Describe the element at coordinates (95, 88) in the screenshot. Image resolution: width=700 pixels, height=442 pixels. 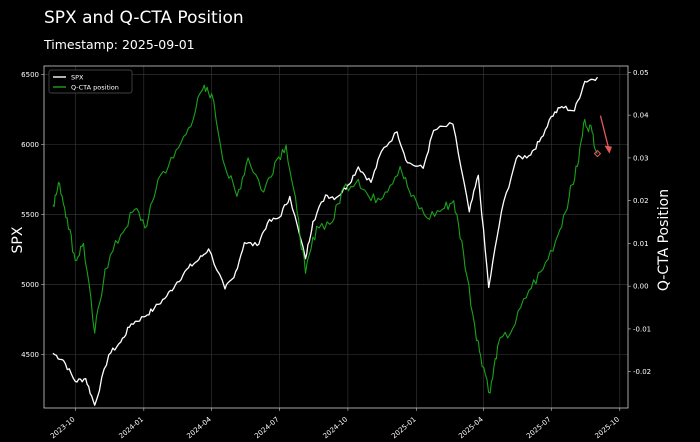
I see `legend-cta-label: Q-CTA position` at that location.